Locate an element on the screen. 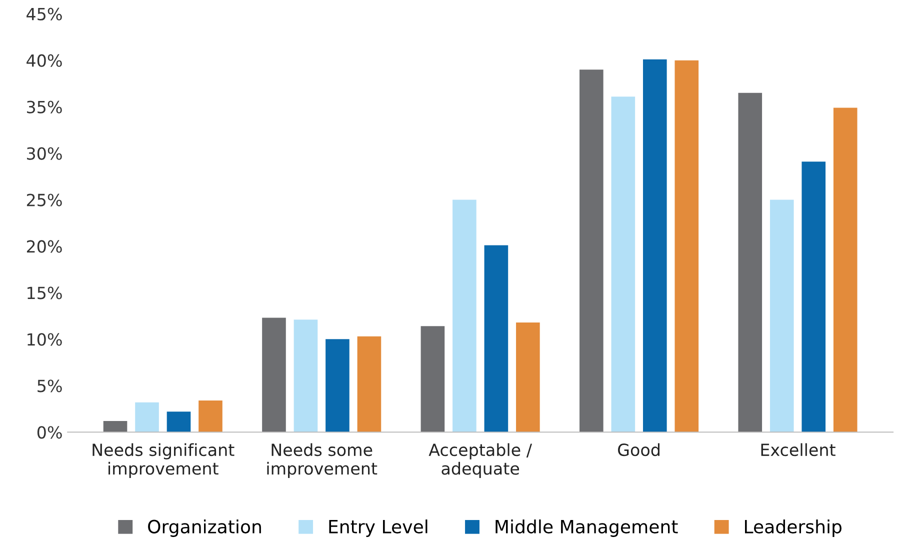  x-tick-label: Excellent is located at coordinates (798, 449).